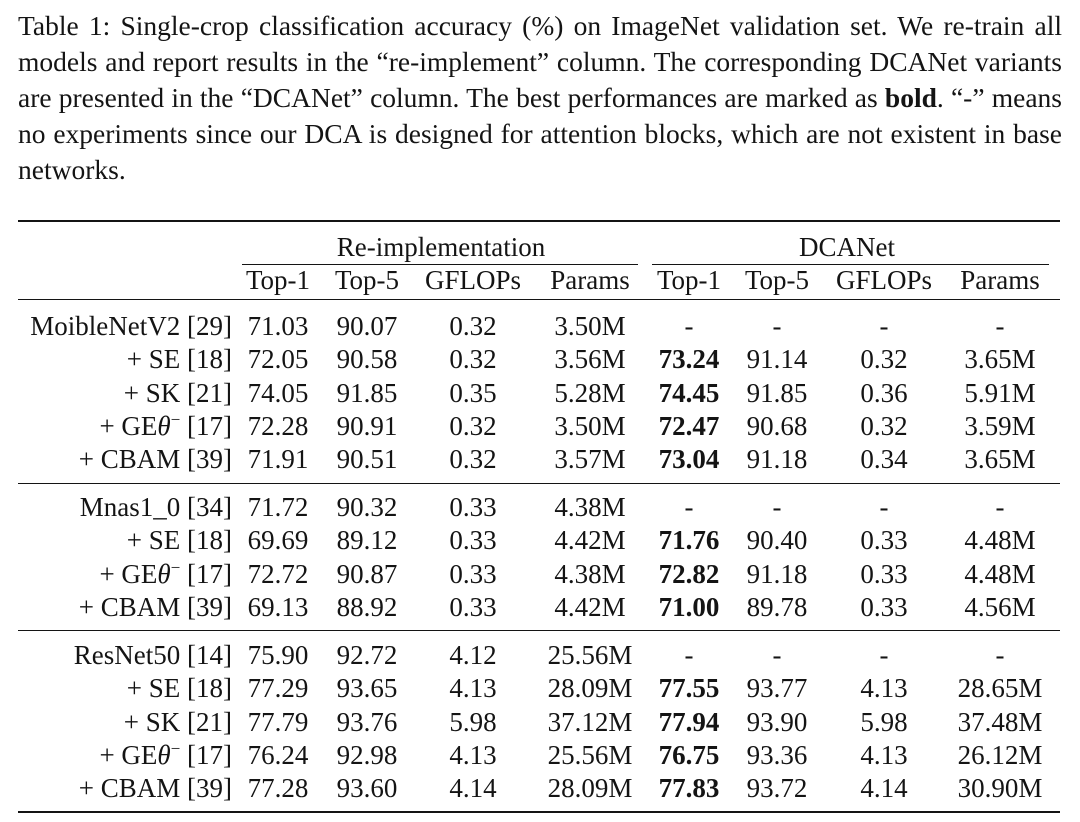 Image resolution: width=1080 pixels, height=822 pixels. I want to click on table-cell: 76.24, so click(278, 754).